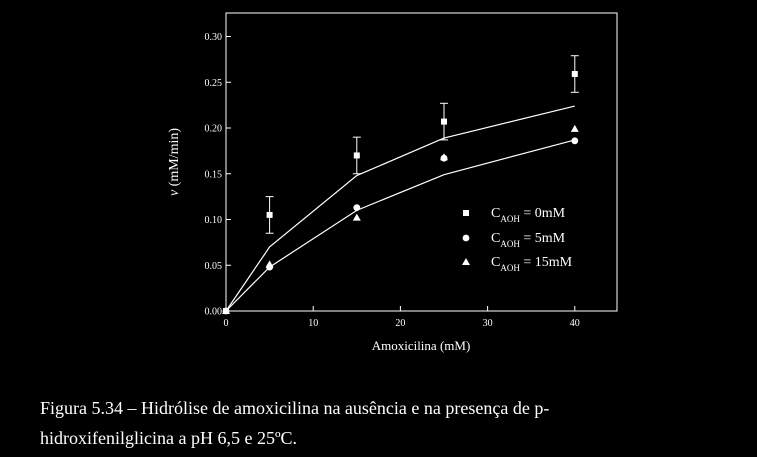 This screenshot has width=757, height=457. I want to click on legend-entry: CAOH = 5mM, so click(528, 240).